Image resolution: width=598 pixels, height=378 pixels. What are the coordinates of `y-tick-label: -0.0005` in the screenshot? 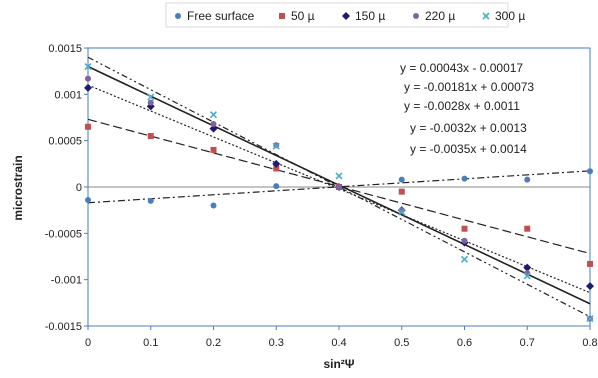 It's located at (63, 234).